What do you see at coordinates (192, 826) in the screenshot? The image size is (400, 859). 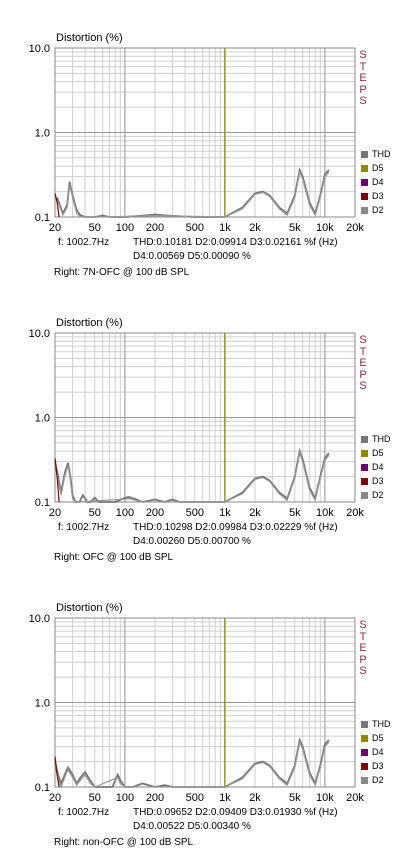 I see `readout-line-2: D4:0.00522 D5:0.00340 %` at bounding box center [192, 826].